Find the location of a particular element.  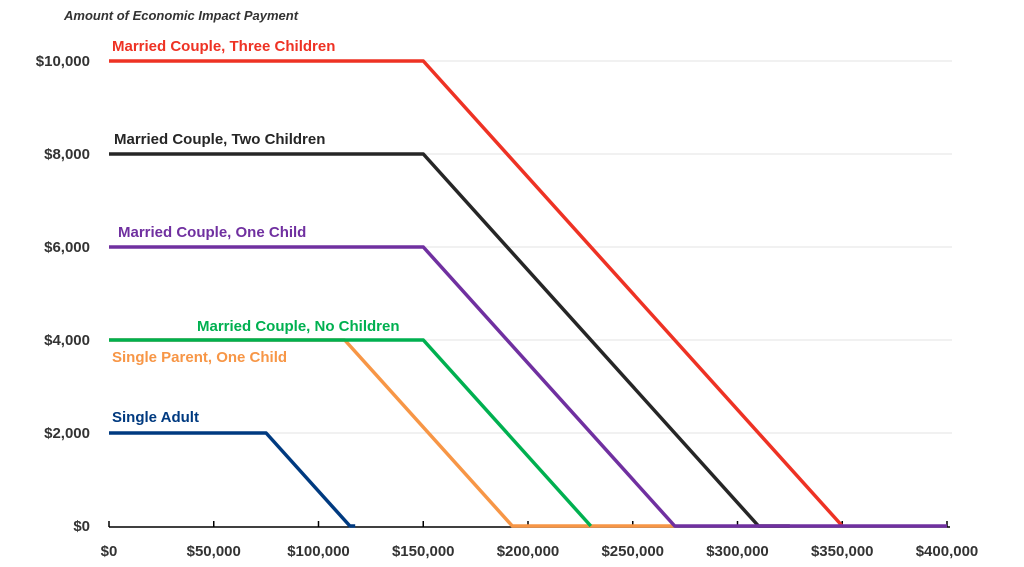

x-tick-label: $50,000 is located at coordinates (214, 551).